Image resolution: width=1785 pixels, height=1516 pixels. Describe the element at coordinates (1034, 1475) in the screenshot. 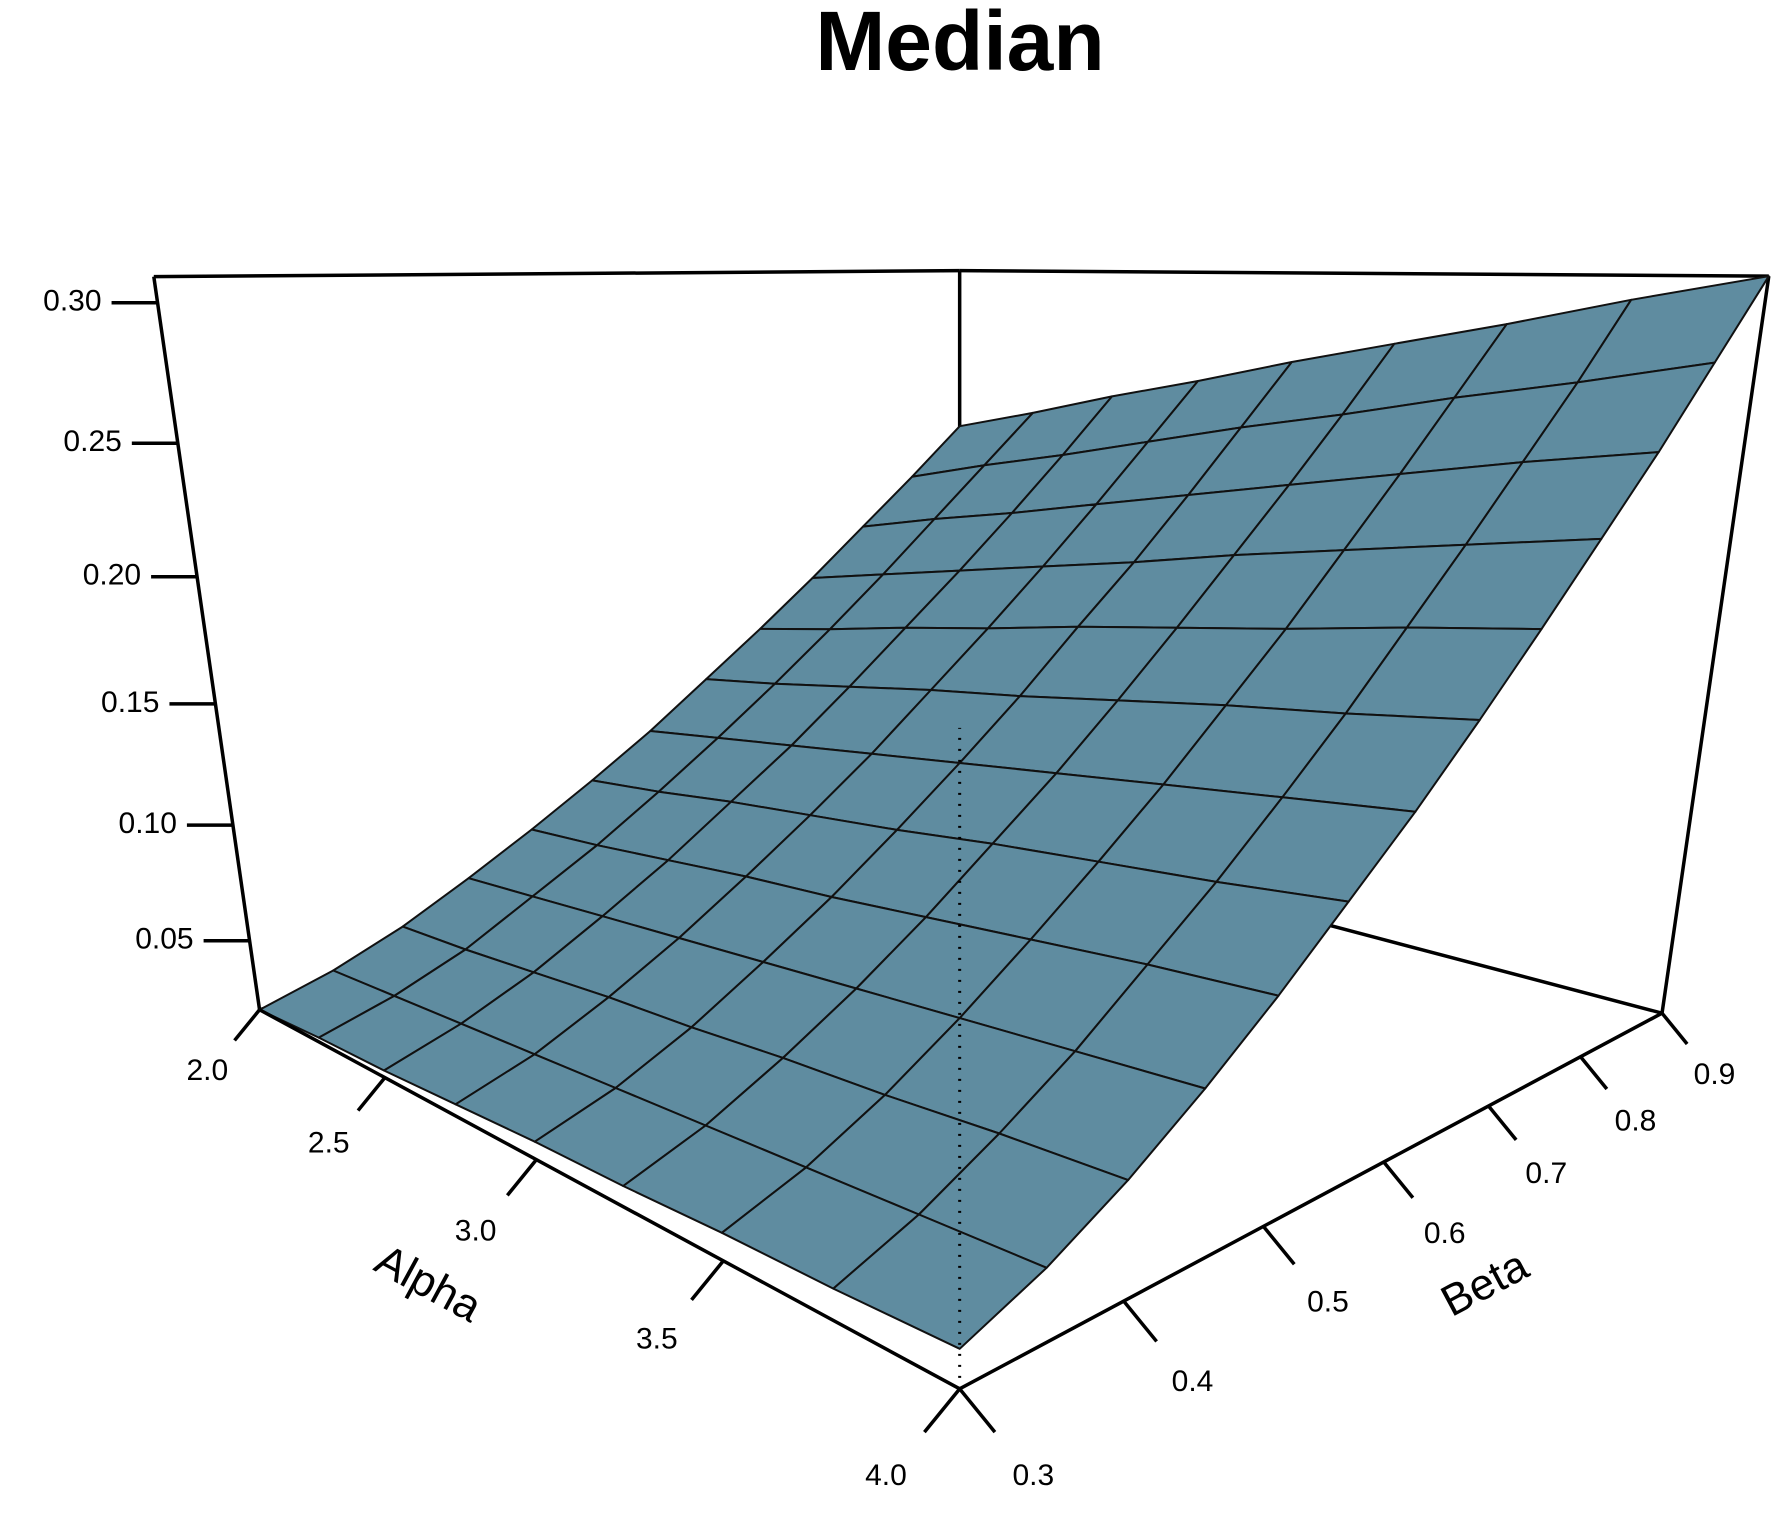

I see `y-tick-label: 0.3` at that location.